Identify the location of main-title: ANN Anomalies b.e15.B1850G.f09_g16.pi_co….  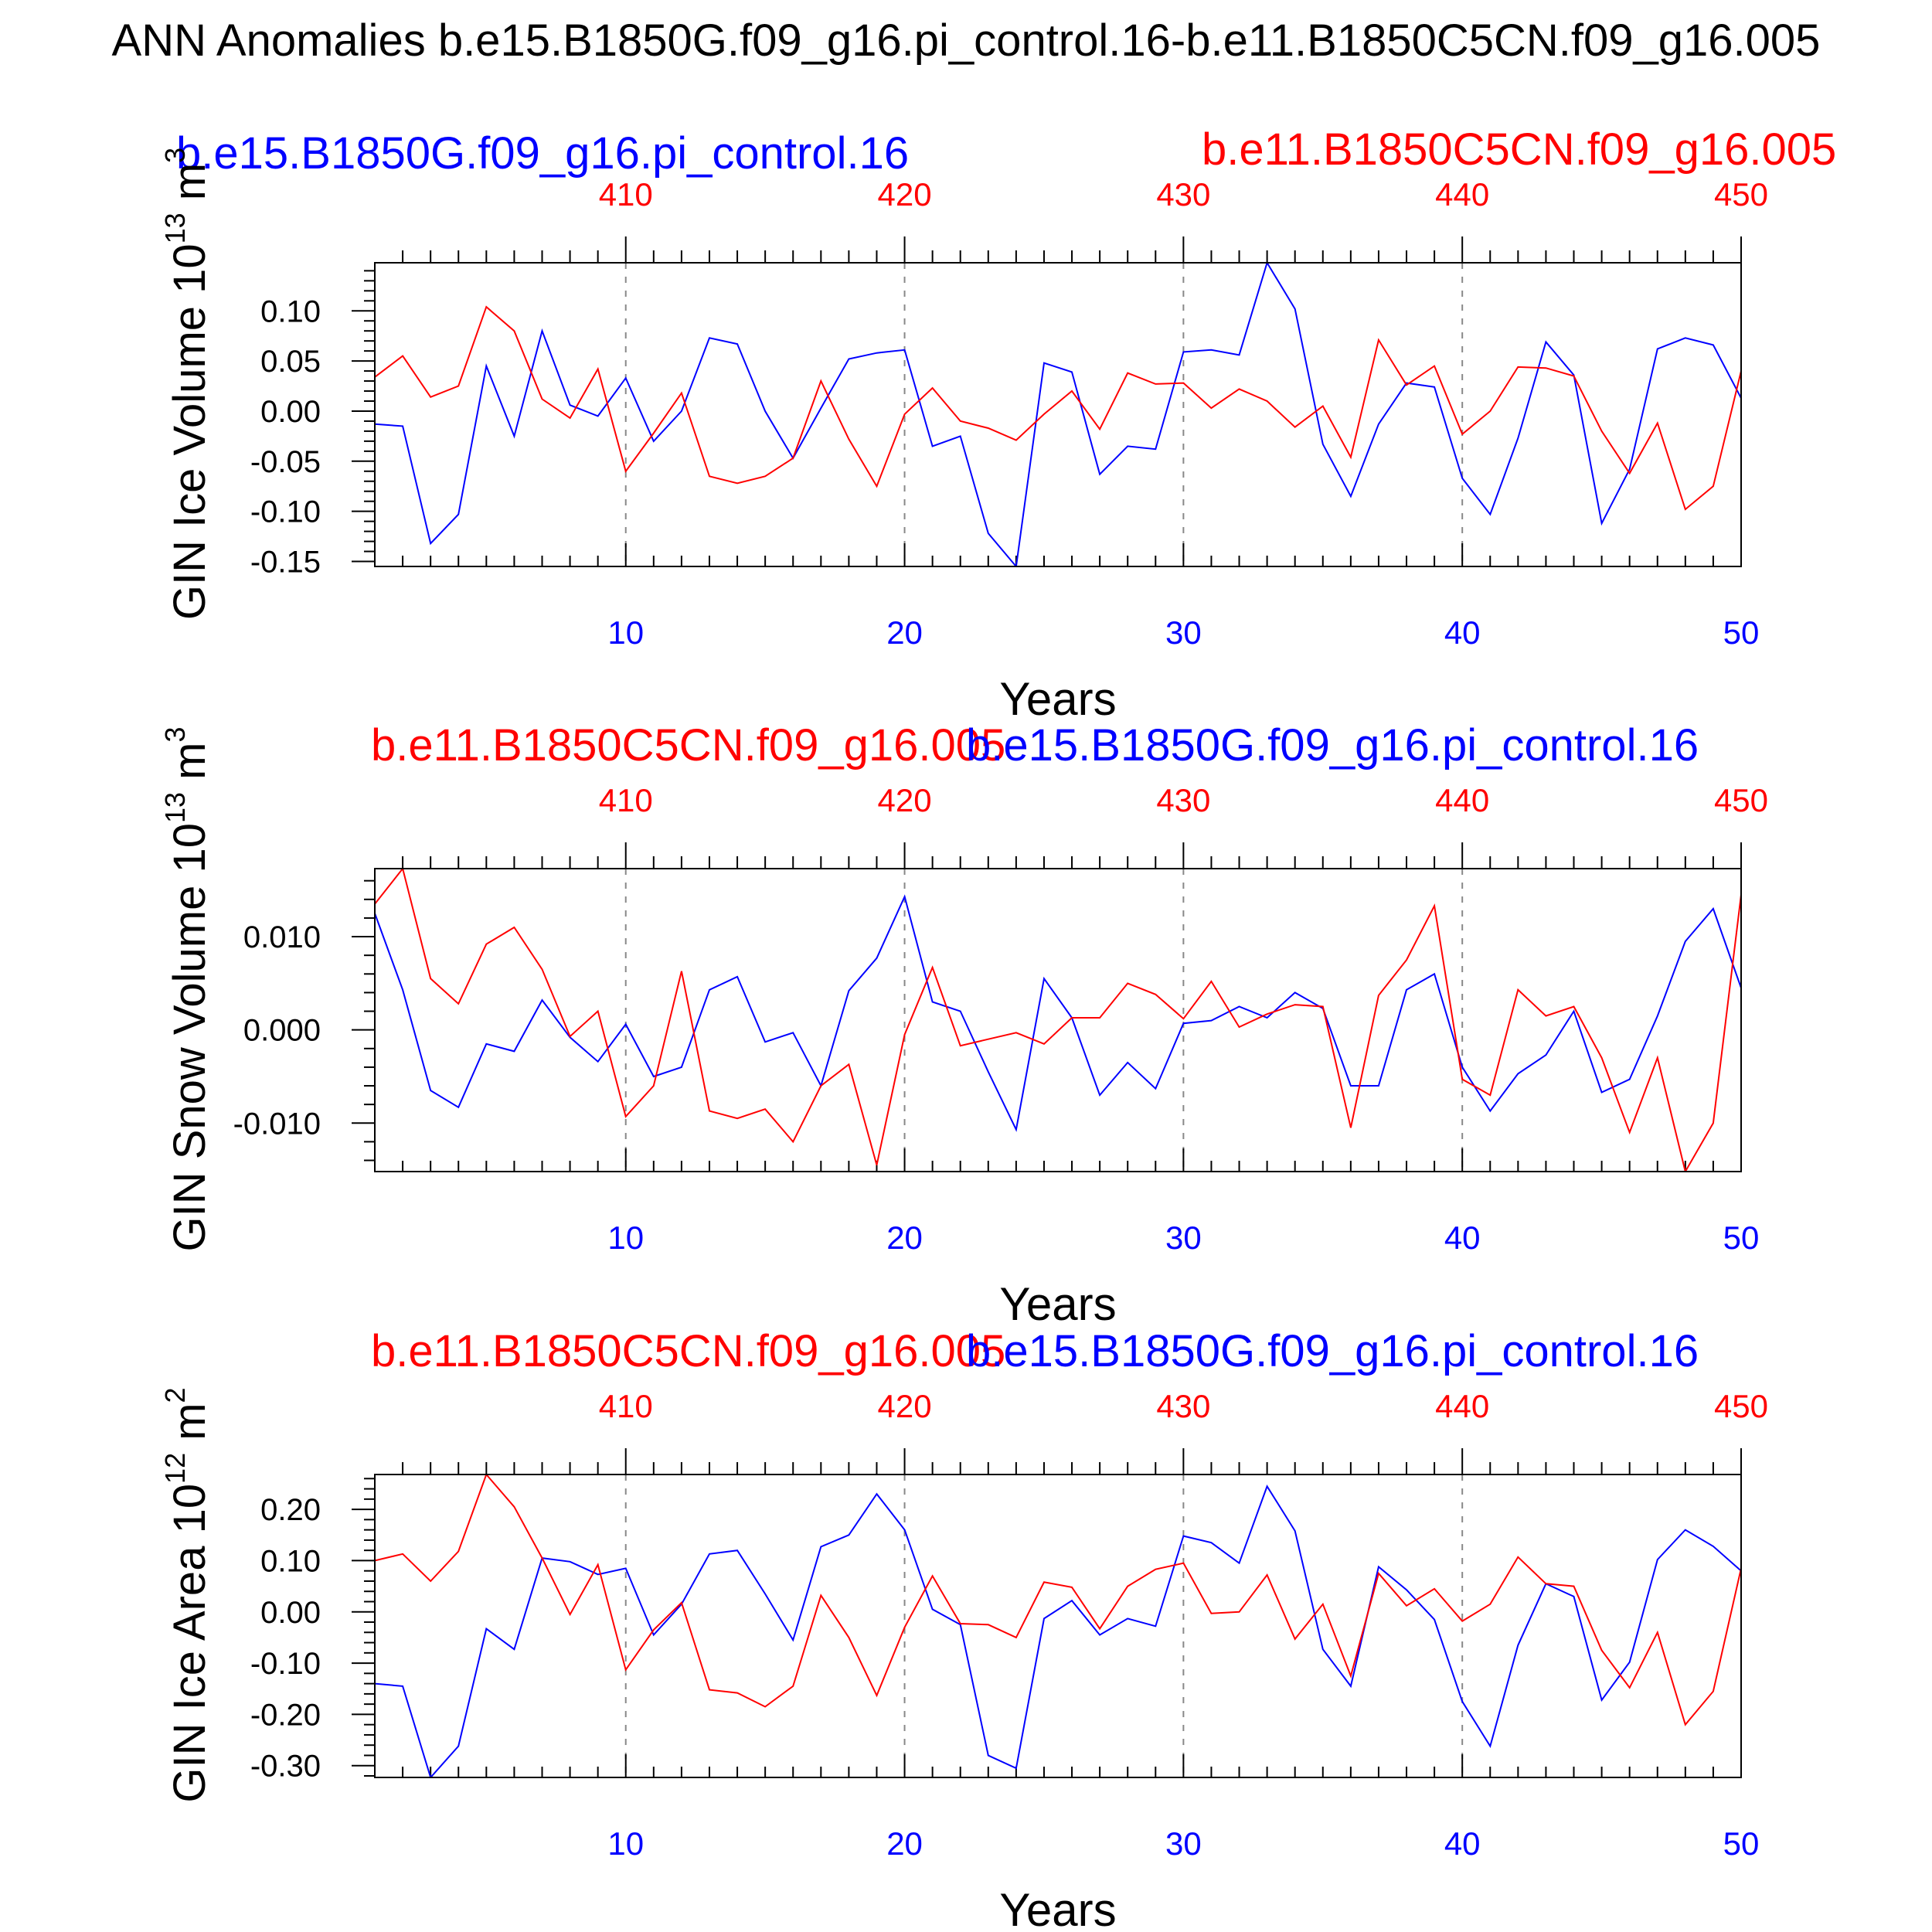
(967, 41).